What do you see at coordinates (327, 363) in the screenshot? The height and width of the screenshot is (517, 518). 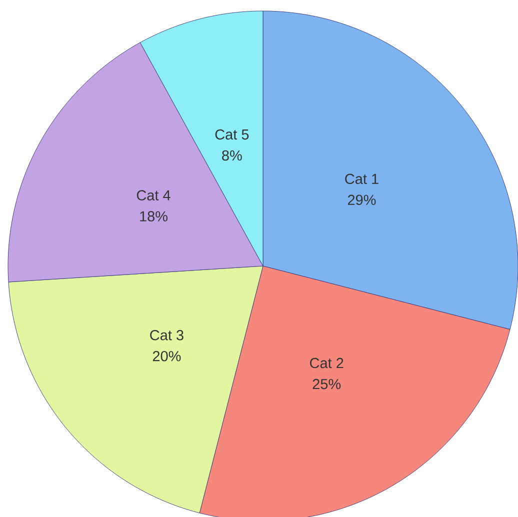 I see `slice-label: Cat 2` at bounding box center [327, 363].